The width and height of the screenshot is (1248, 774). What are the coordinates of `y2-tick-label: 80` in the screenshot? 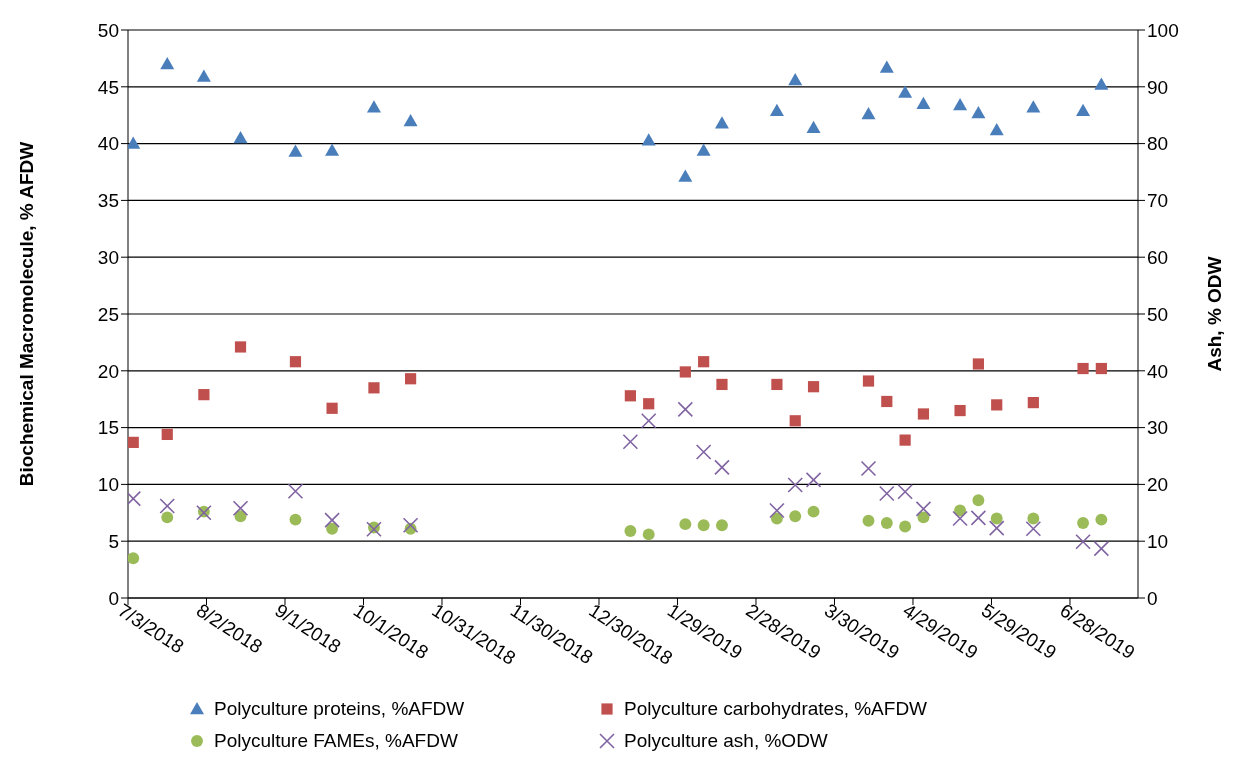 It's located at (1158, 144).